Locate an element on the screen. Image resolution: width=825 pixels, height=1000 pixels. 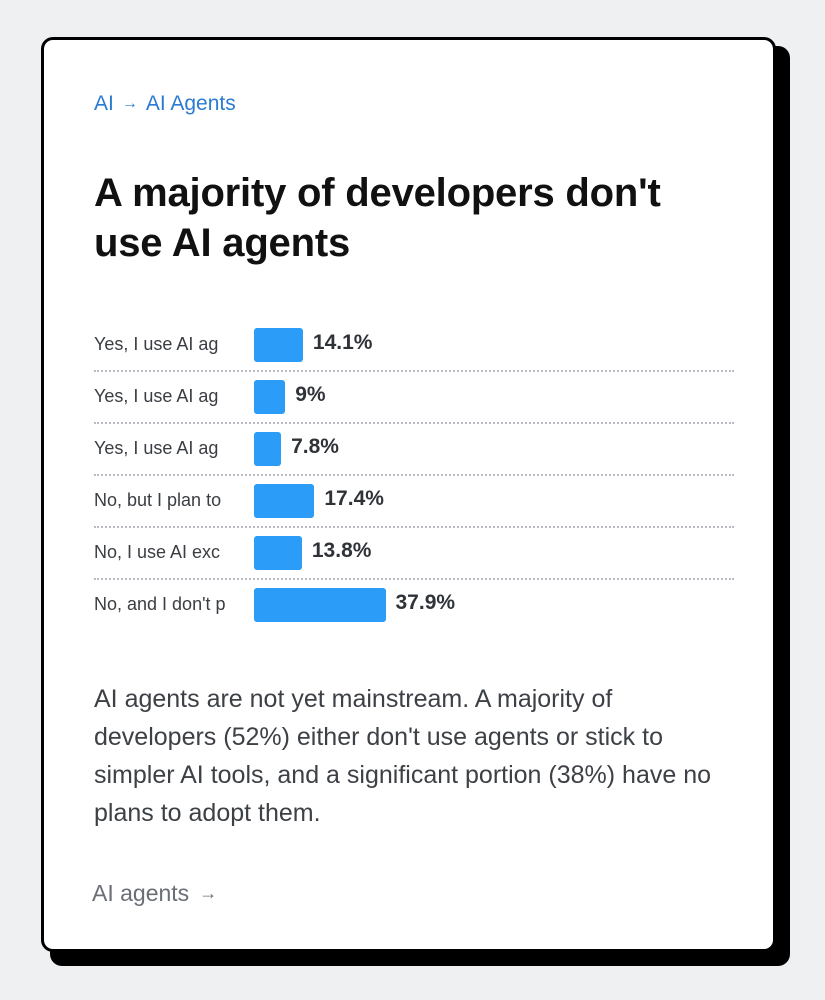
ai-agents-link: AI agents → is located at coordinates (154, 893).